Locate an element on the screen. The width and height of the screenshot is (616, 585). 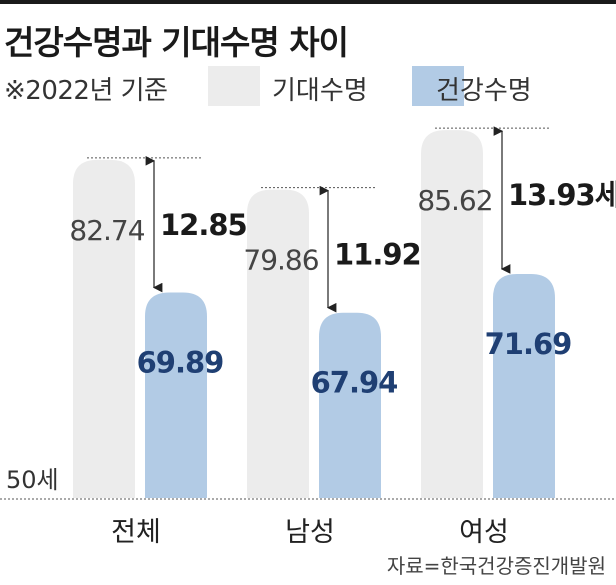
baseline-label: 50세 is located at coordinates (32, 480).